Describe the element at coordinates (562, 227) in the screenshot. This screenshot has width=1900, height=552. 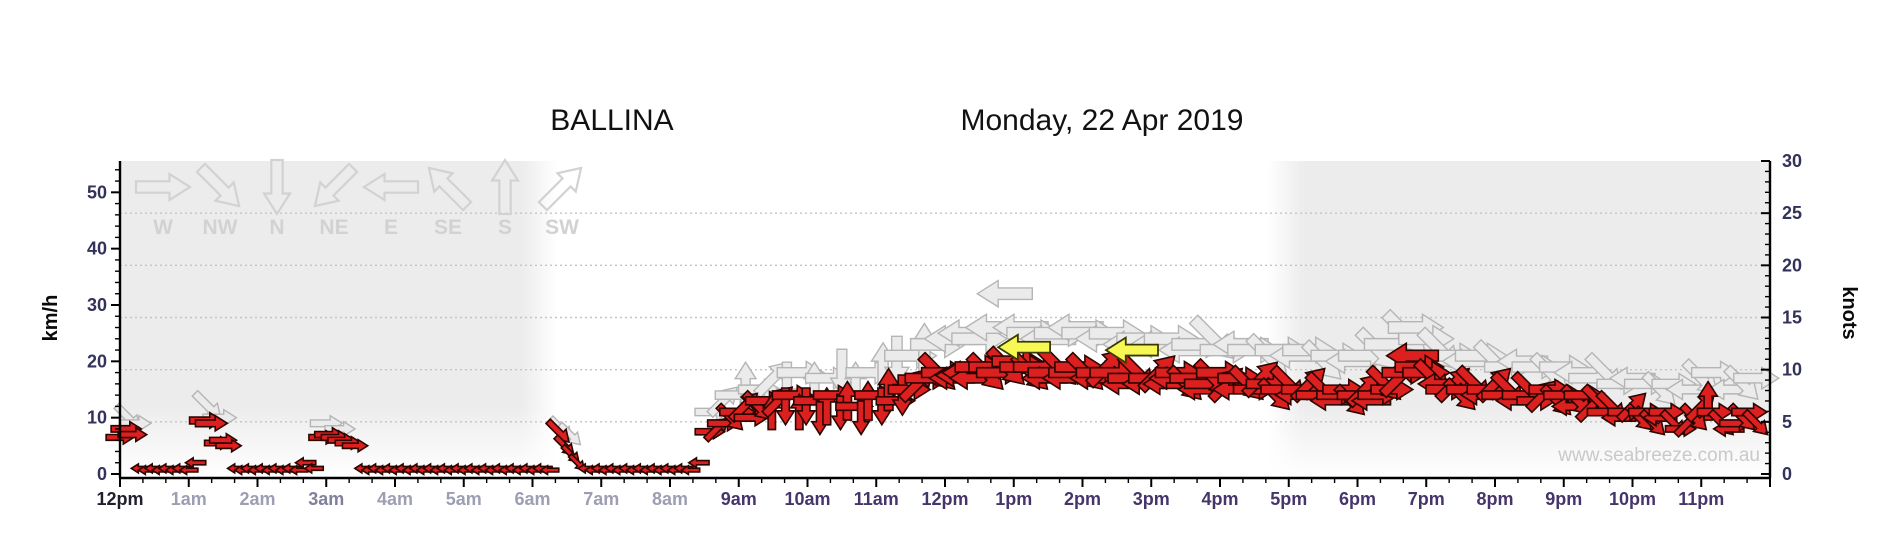
I see `legend-label-SW: SW` at that location.